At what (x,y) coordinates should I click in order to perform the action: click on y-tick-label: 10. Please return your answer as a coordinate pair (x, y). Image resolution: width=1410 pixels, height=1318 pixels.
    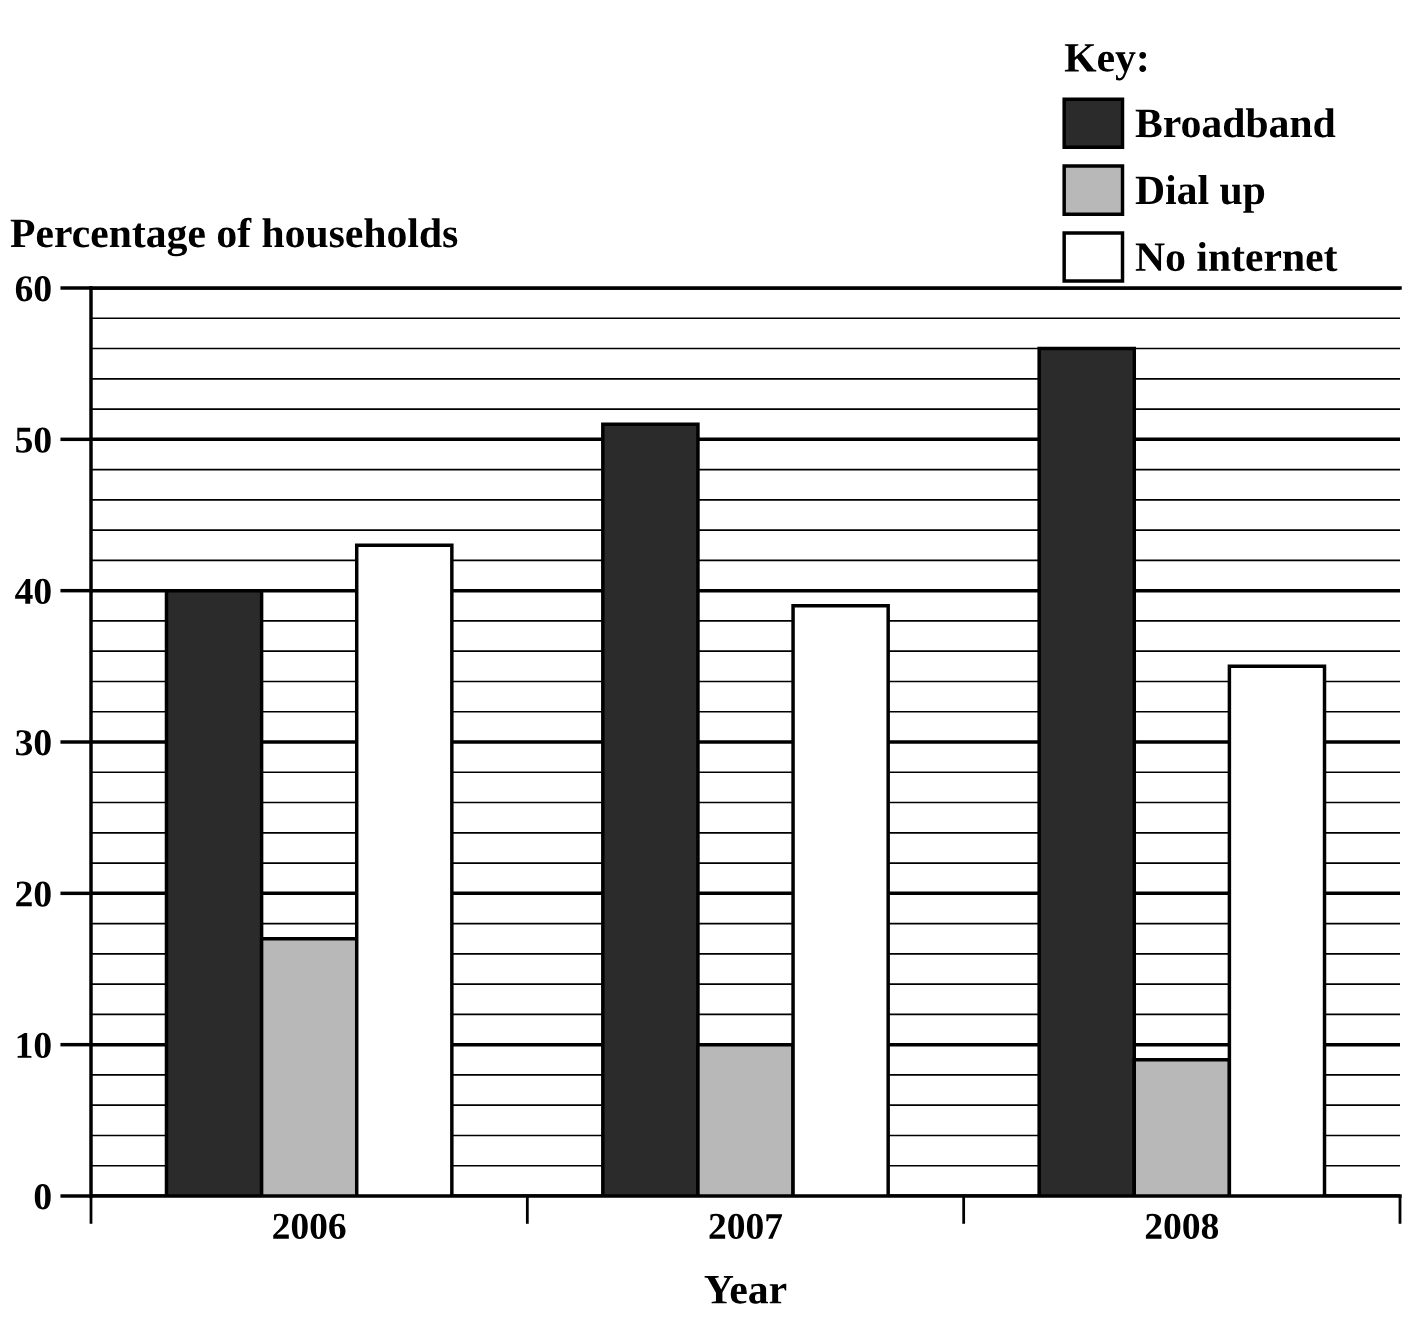
    Looking at the image, I should click on (34, 1045).